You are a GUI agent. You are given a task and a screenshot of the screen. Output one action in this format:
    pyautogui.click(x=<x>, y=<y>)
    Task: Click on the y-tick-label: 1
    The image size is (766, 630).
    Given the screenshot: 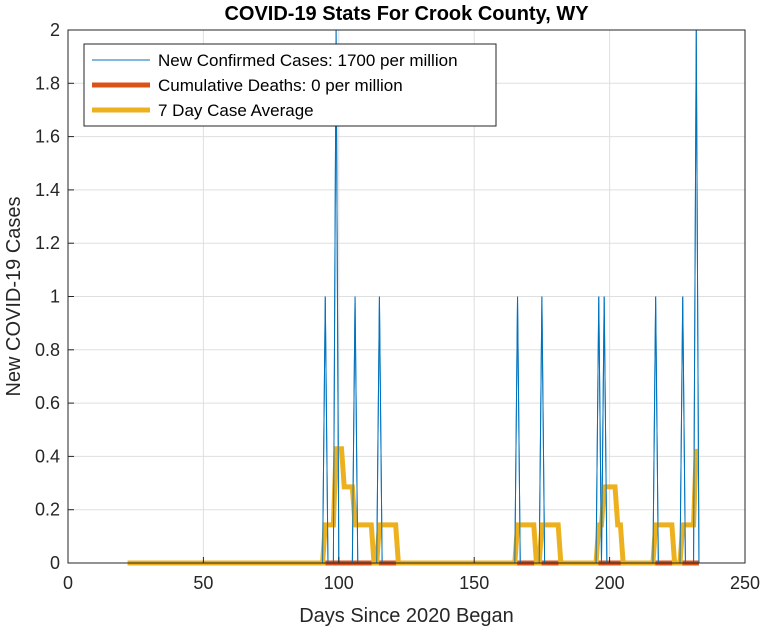 What is the action you would take?
    pyautogui.click(x=55, y=297)
    